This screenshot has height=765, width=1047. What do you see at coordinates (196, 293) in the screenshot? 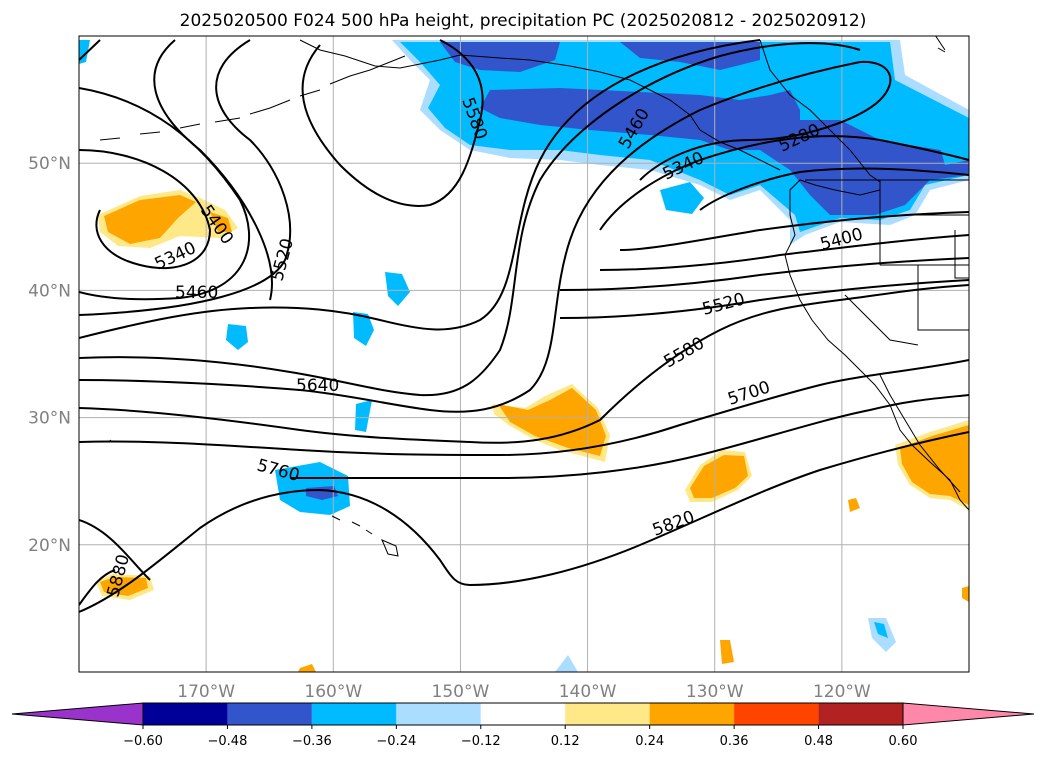
I see `contour-label: 5460` at bounding box center [196, 293].